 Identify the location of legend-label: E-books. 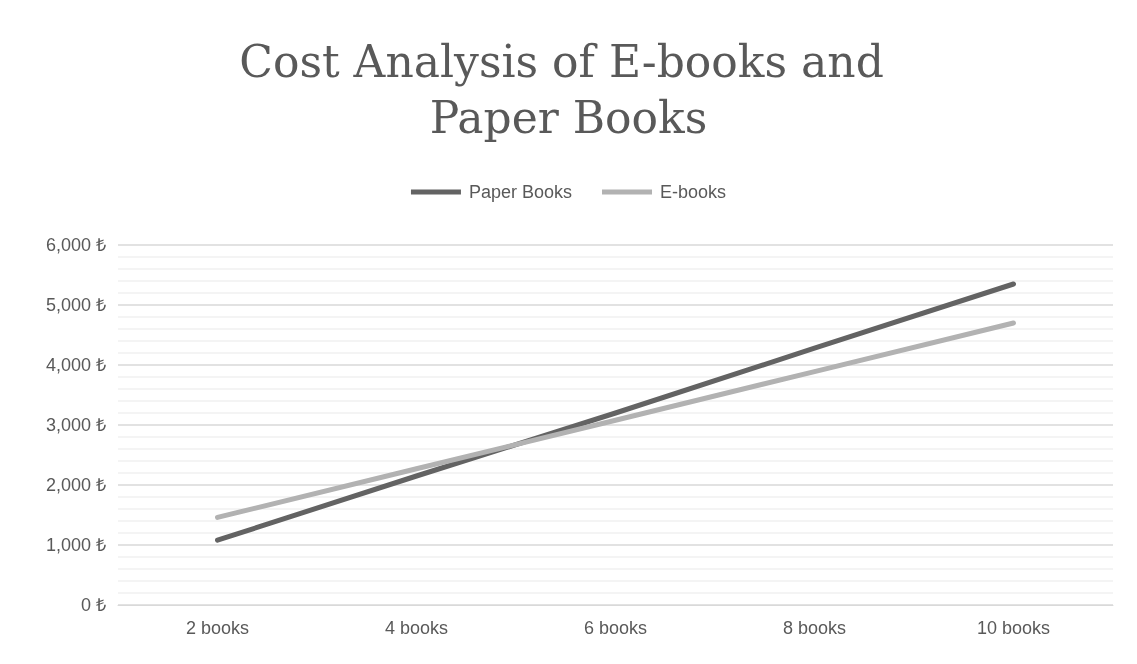
(693, 192).